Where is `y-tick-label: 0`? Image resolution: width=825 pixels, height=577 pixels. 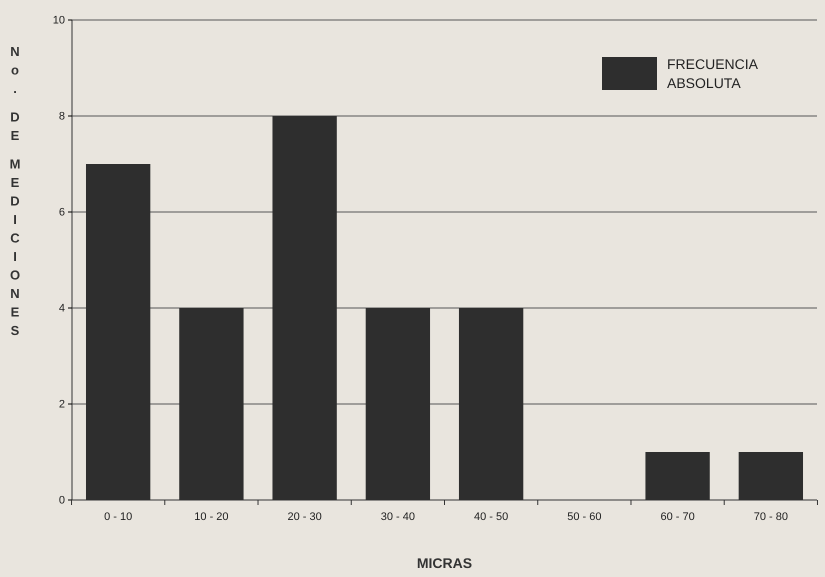 y-tick-label: 0 is located at coordinates (61, 500).